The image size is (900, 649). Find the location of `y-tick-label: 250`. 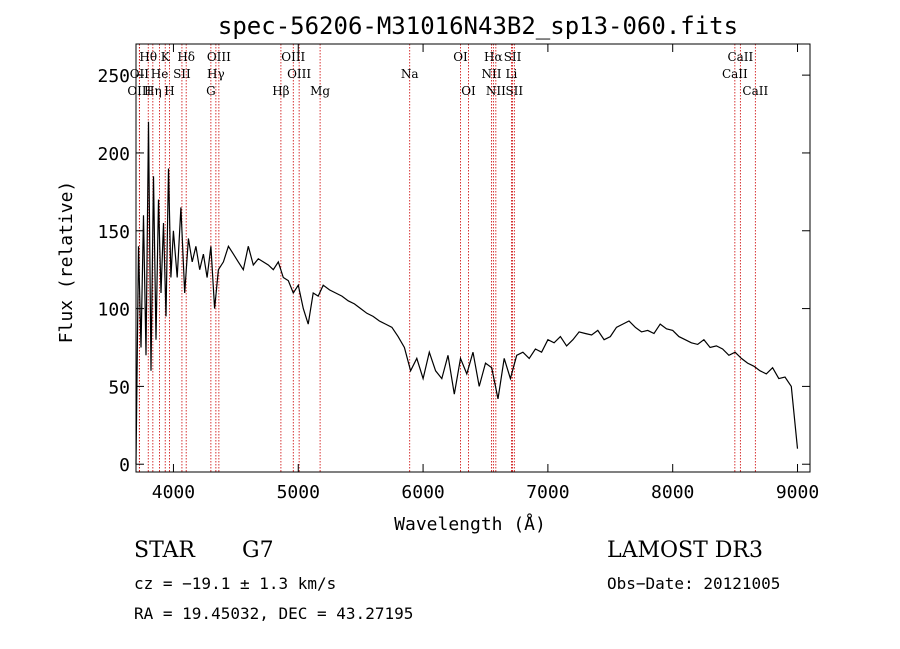

y-tick-label: 250 is located at coordinates (113, 76).